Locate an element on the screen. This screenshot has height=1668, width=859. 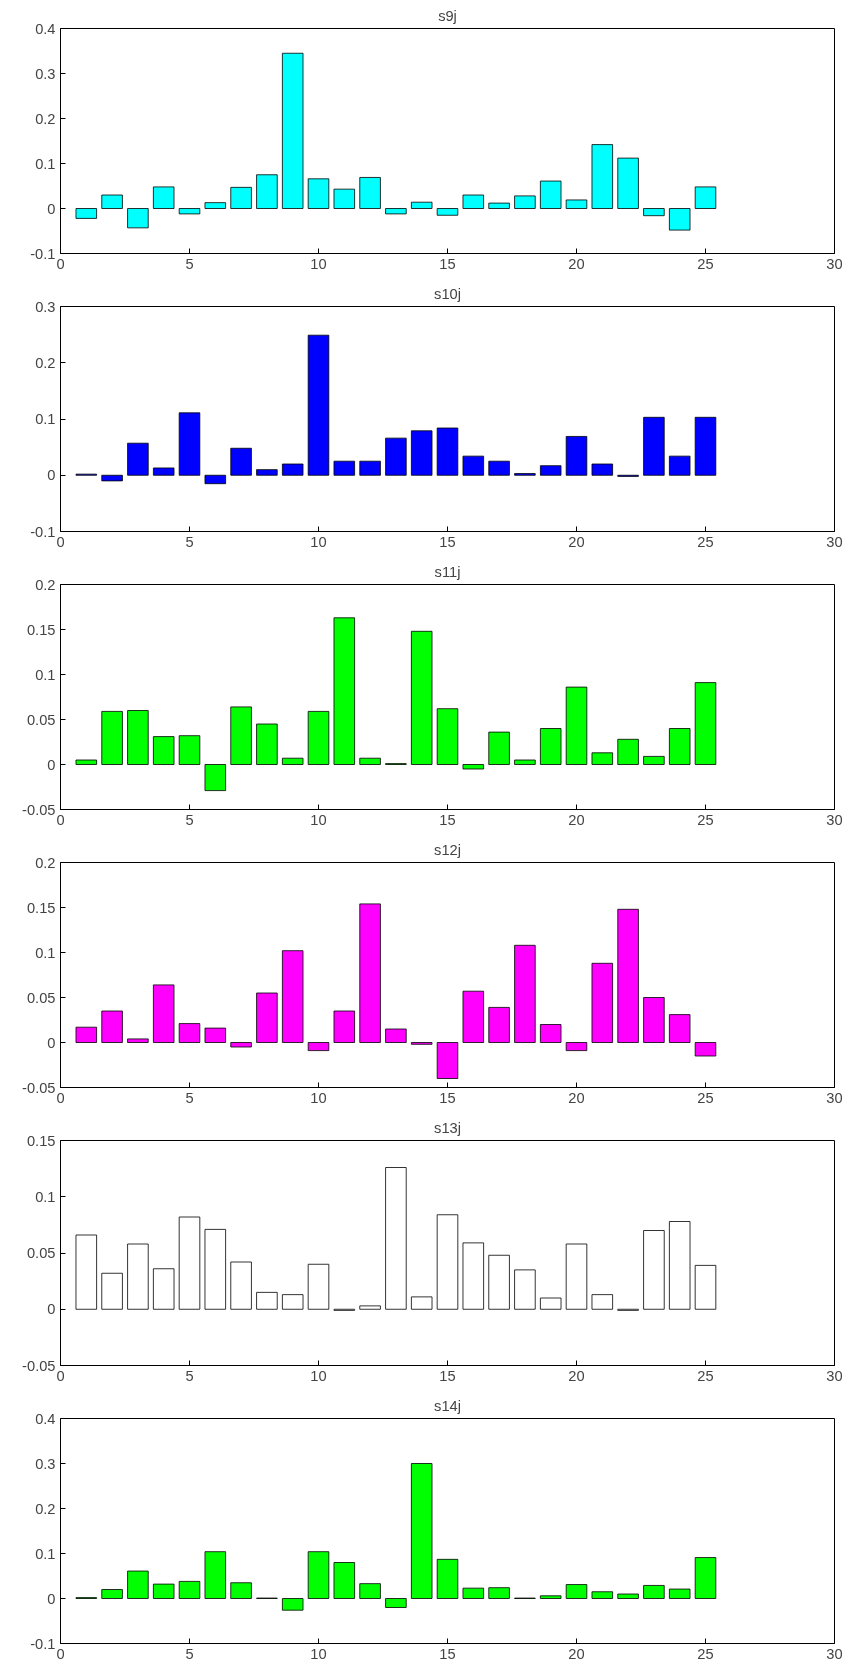
chart-title: s10j is located at coordinates (447, 293).